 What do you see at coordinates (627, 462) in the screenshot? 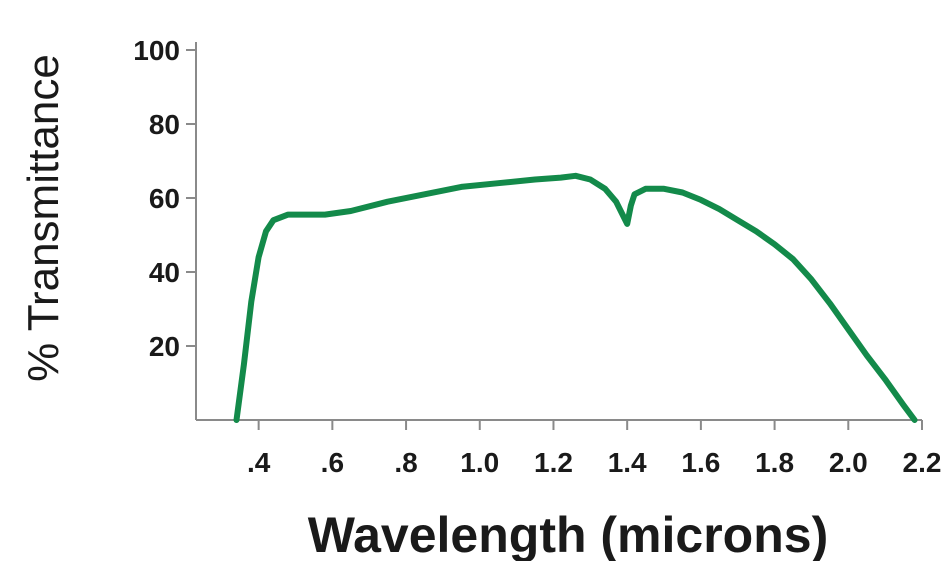
I see `x-tick-label: 1.4` at bounding box center [627, 462].